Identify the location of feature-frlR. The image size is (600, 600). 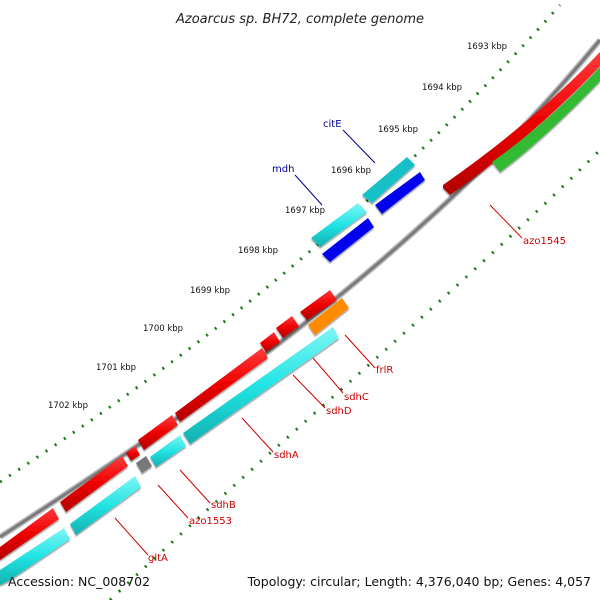
(328, 316).